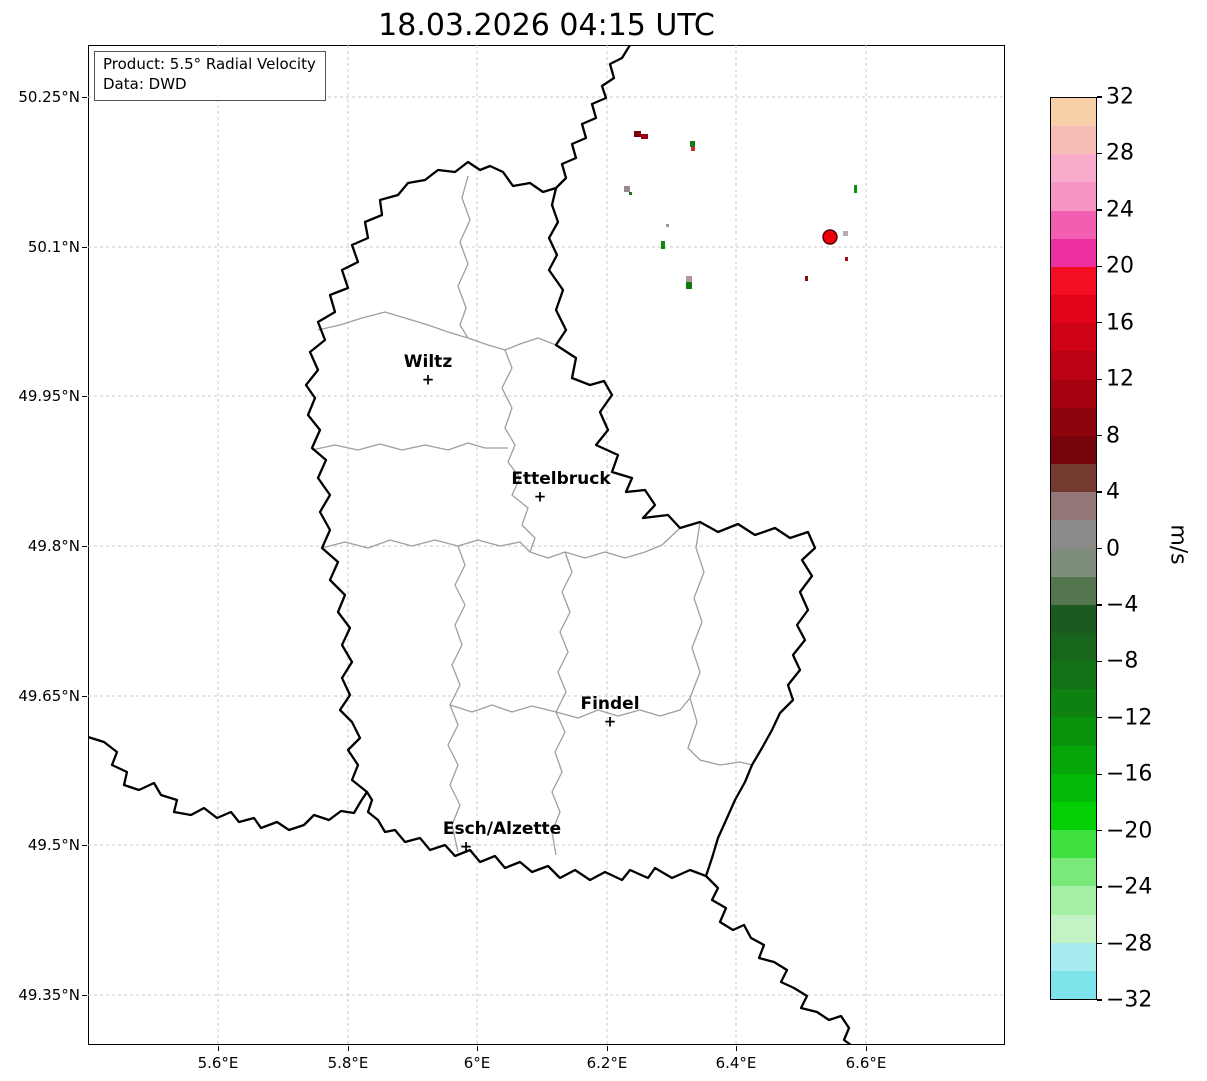  I want to click on plot-title: 18.03.2026 04:15 UTC, so click(546, 25).